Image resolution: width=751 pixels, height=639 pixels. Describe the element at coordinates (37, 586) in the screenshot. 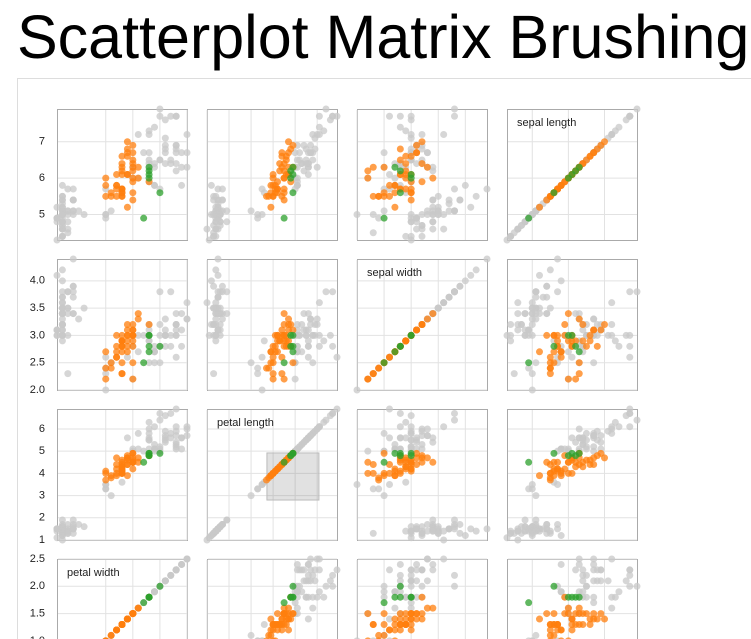

I see `y-tick-label: 2.0` at that location.